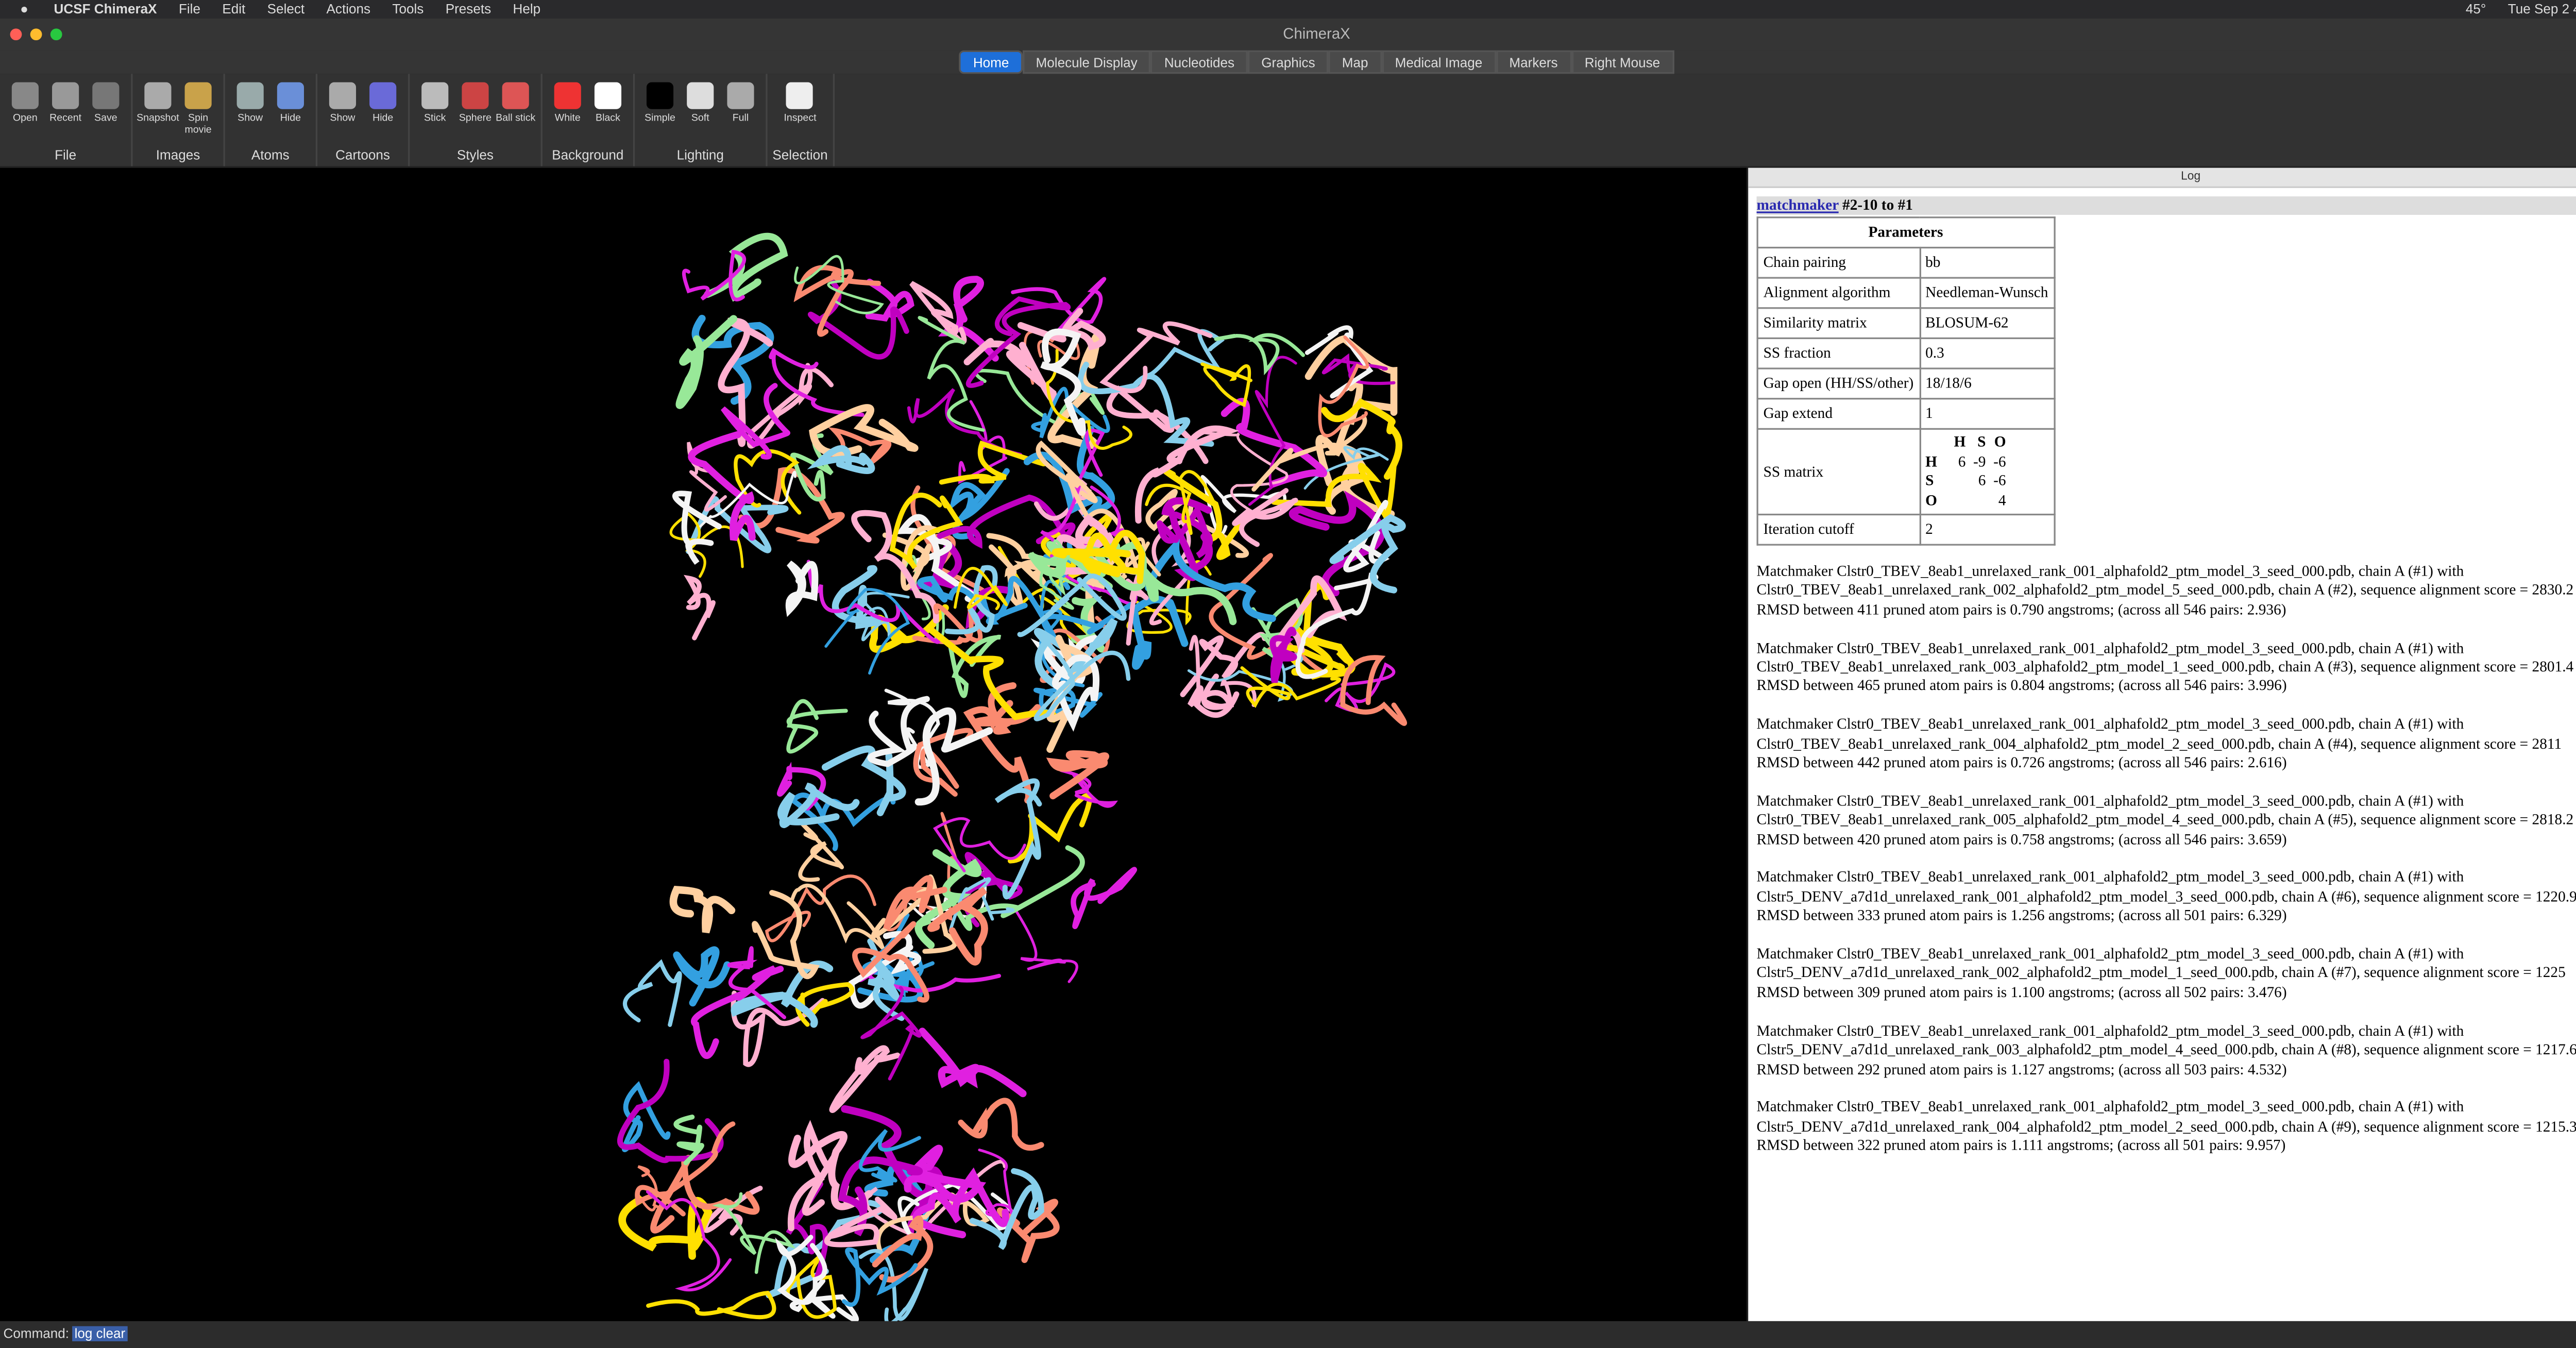 The image size is (2576, 1348). I want to click on menu-item: Actions, so click(348, 9).